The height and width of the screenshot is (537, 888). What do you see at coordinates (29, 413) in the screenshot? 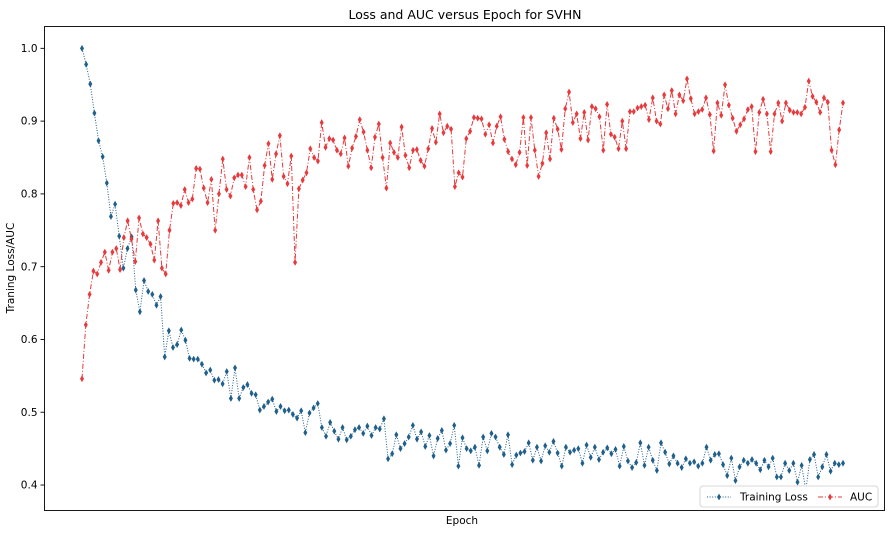
I see `y-tick-label: 0.5` at bounding box center [29, 413].